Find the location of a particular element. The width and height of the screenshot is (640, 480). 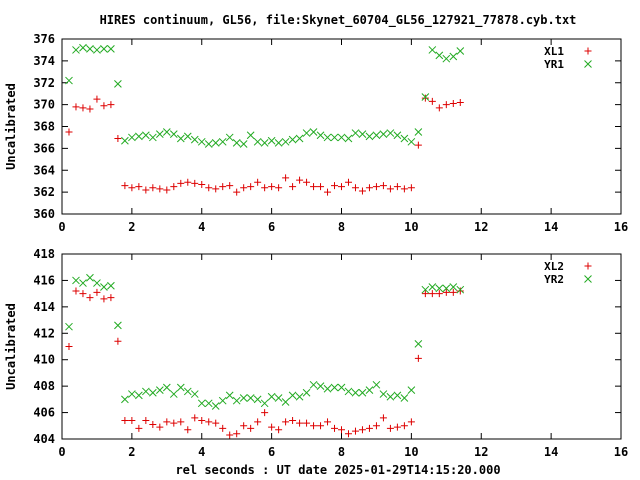

x-tick-label: 14 is located at coordinates (551, 227).